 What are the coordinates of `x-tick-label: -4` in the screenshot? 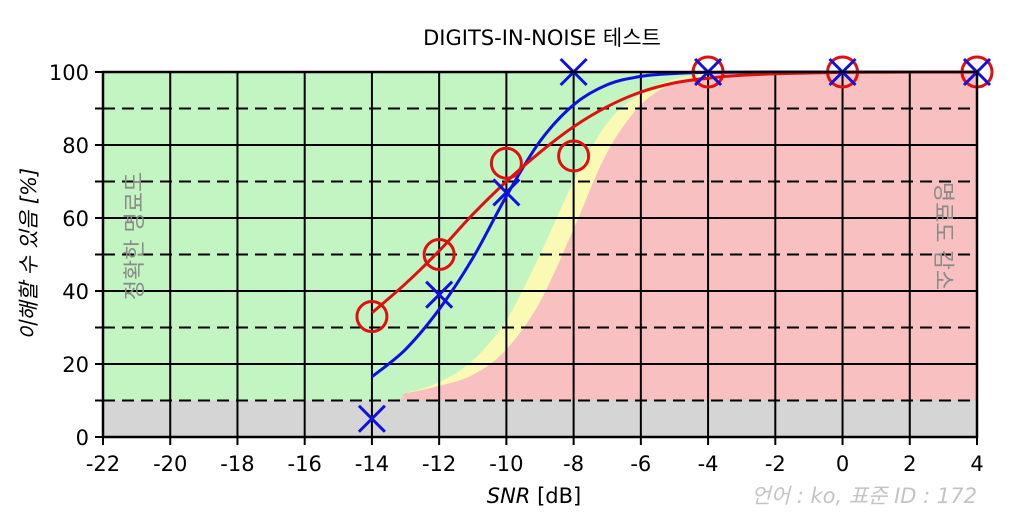 It's located at (708, 464).